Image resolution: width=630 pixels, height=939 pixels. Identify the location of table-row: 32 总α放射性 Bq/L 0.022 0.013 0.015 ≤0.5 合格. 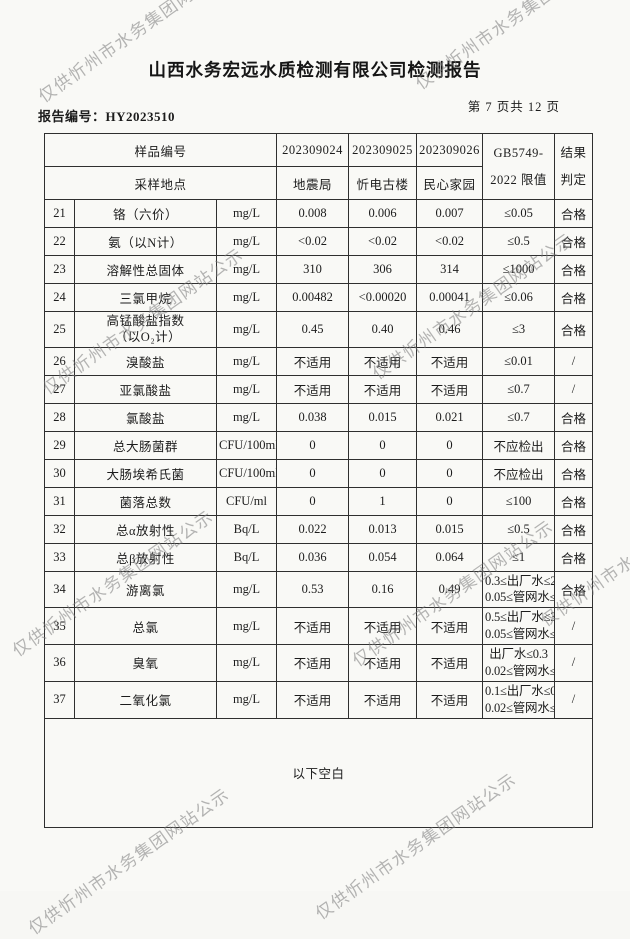
(319, 529).